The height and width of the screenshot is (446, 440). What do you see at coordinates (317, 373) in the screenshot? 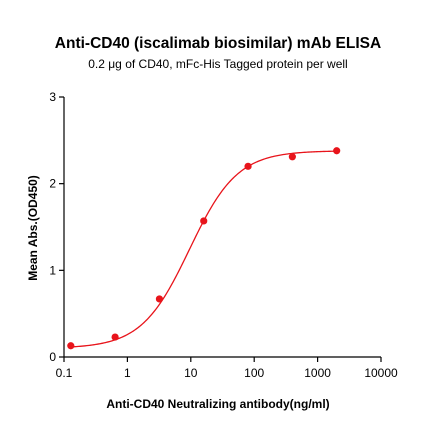
I see `x-tick-label: 1000` at bounding box center [317, 373].